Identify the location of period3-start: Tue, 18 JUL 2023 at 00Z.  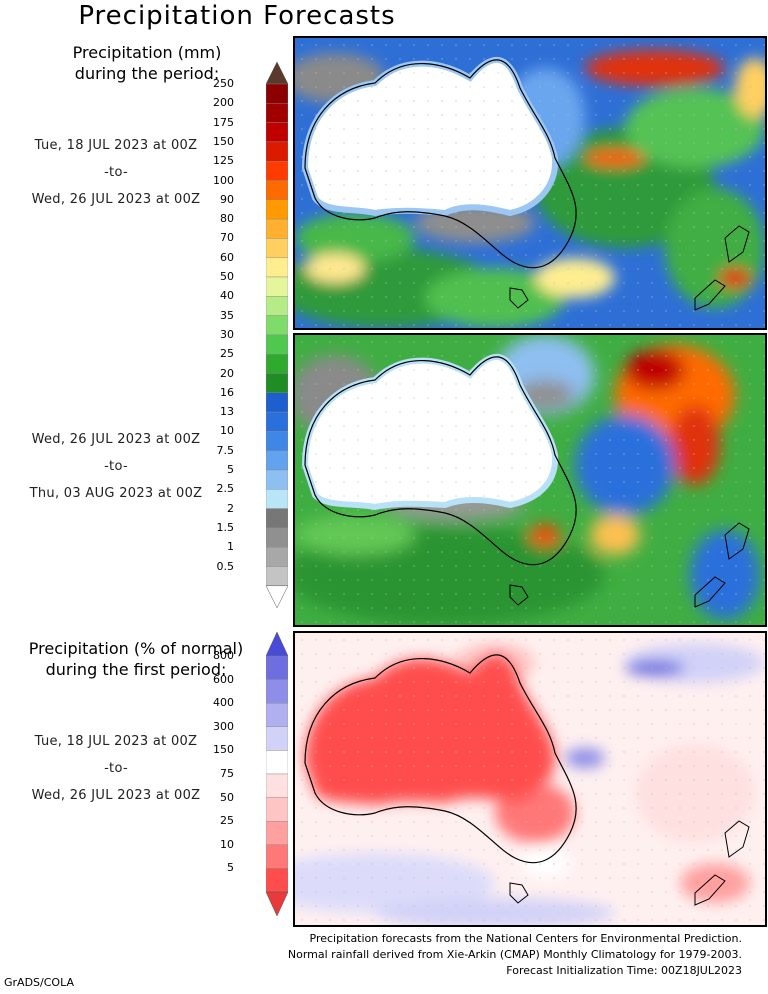
(116, 741).